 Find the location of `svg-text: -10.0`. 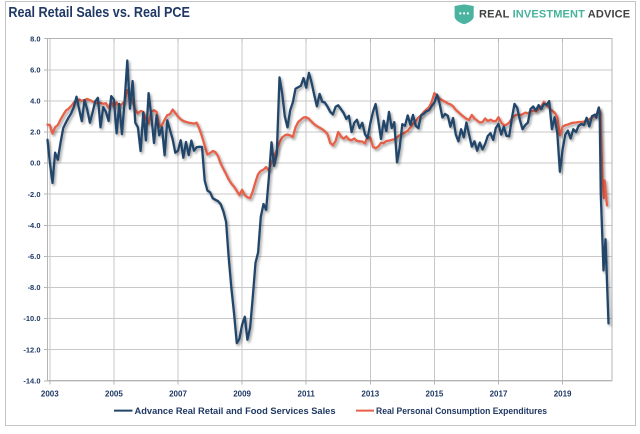

svg-text: -10.0 is located at coordinates (31, 318).